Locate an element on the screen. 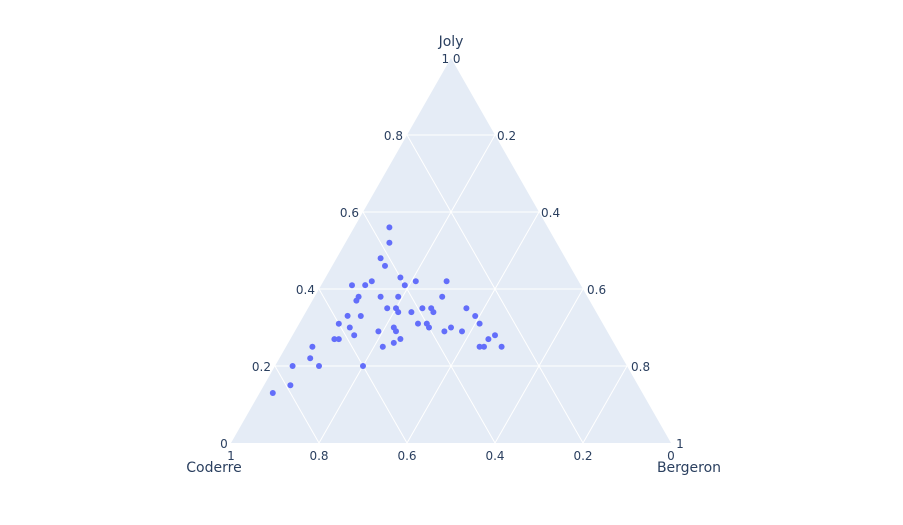  axis-title-coderre: Coderre is located at coordinates (213, 468).